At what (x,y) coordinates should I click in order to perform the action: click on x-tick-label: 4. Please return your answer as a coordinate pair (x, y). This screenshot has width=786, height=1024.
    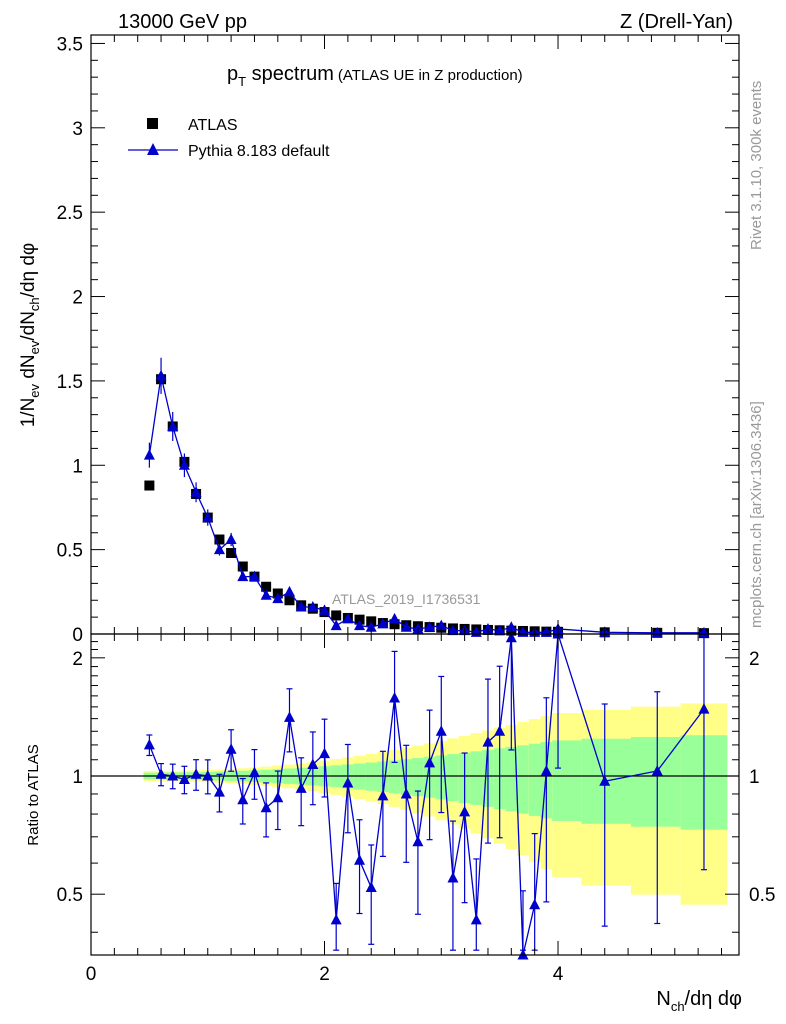
    Looking at the image, I should click on (558, 974).